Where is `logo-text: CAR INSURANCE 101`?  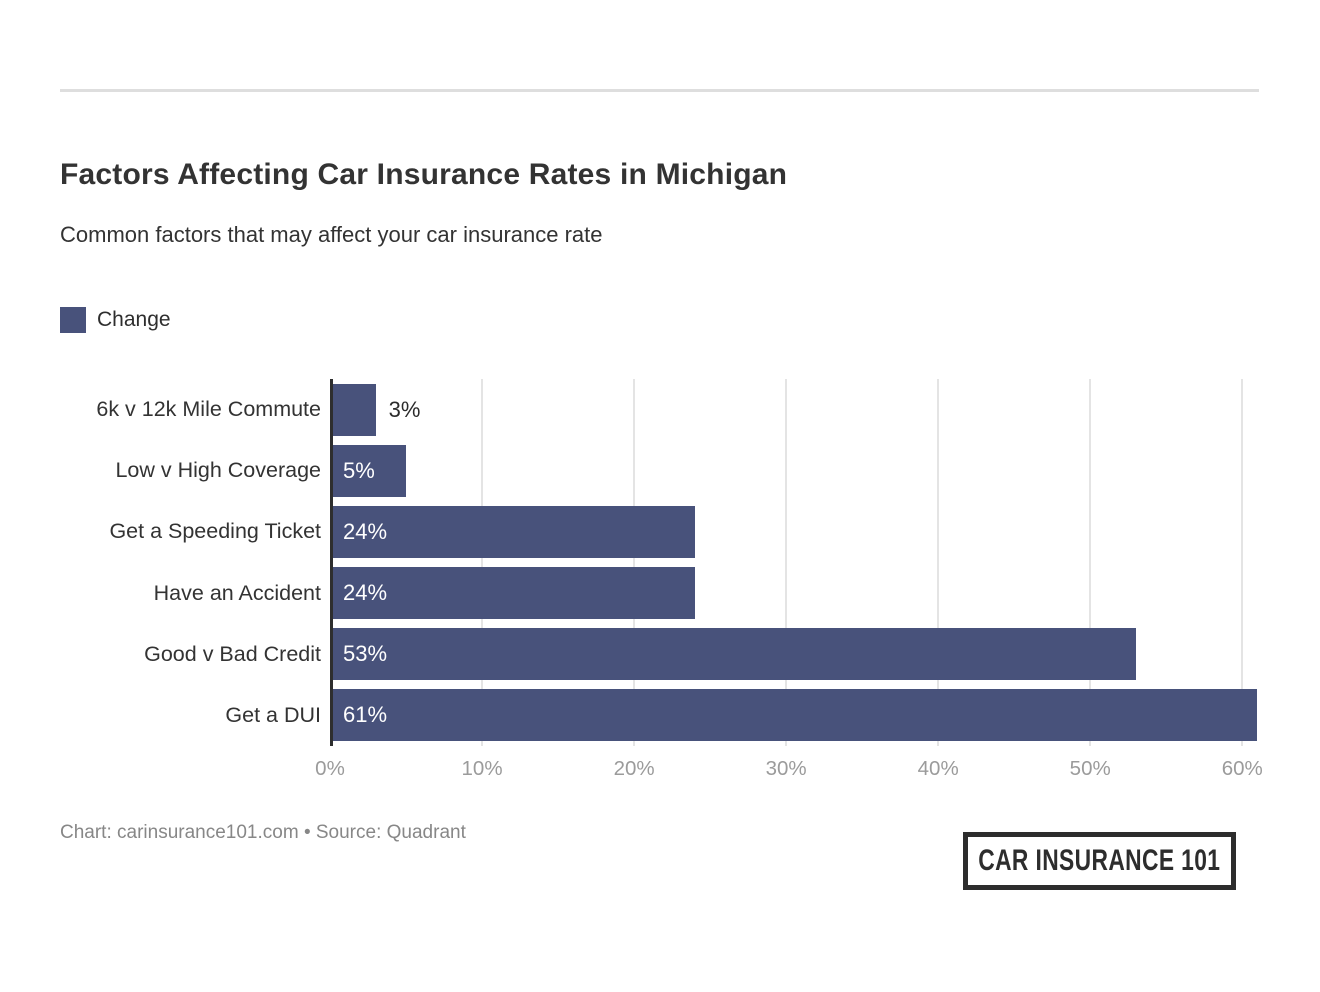
logo-text: CAR INSURANCE 101 is located at coordinates (1099, 860).